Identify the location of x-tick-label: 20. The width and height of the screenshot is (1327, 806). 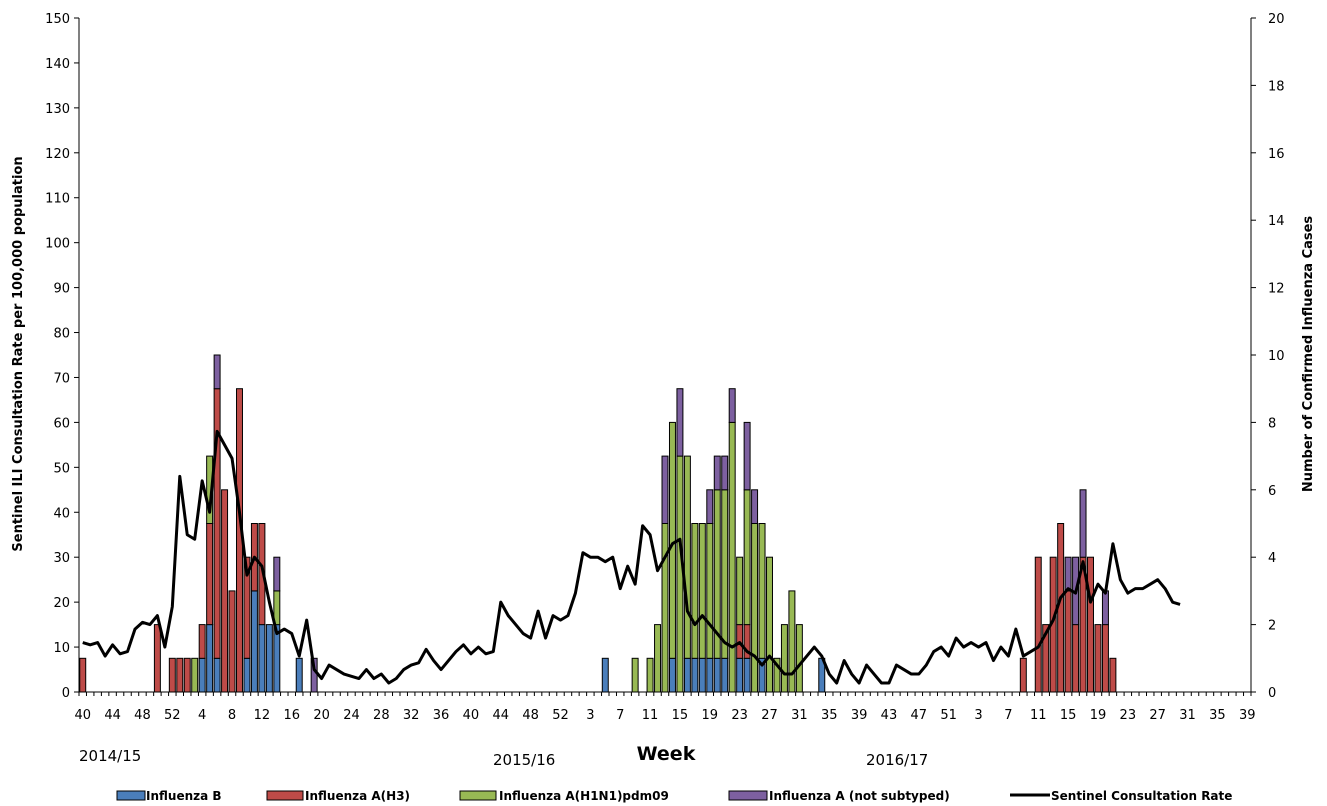
(321, 715).